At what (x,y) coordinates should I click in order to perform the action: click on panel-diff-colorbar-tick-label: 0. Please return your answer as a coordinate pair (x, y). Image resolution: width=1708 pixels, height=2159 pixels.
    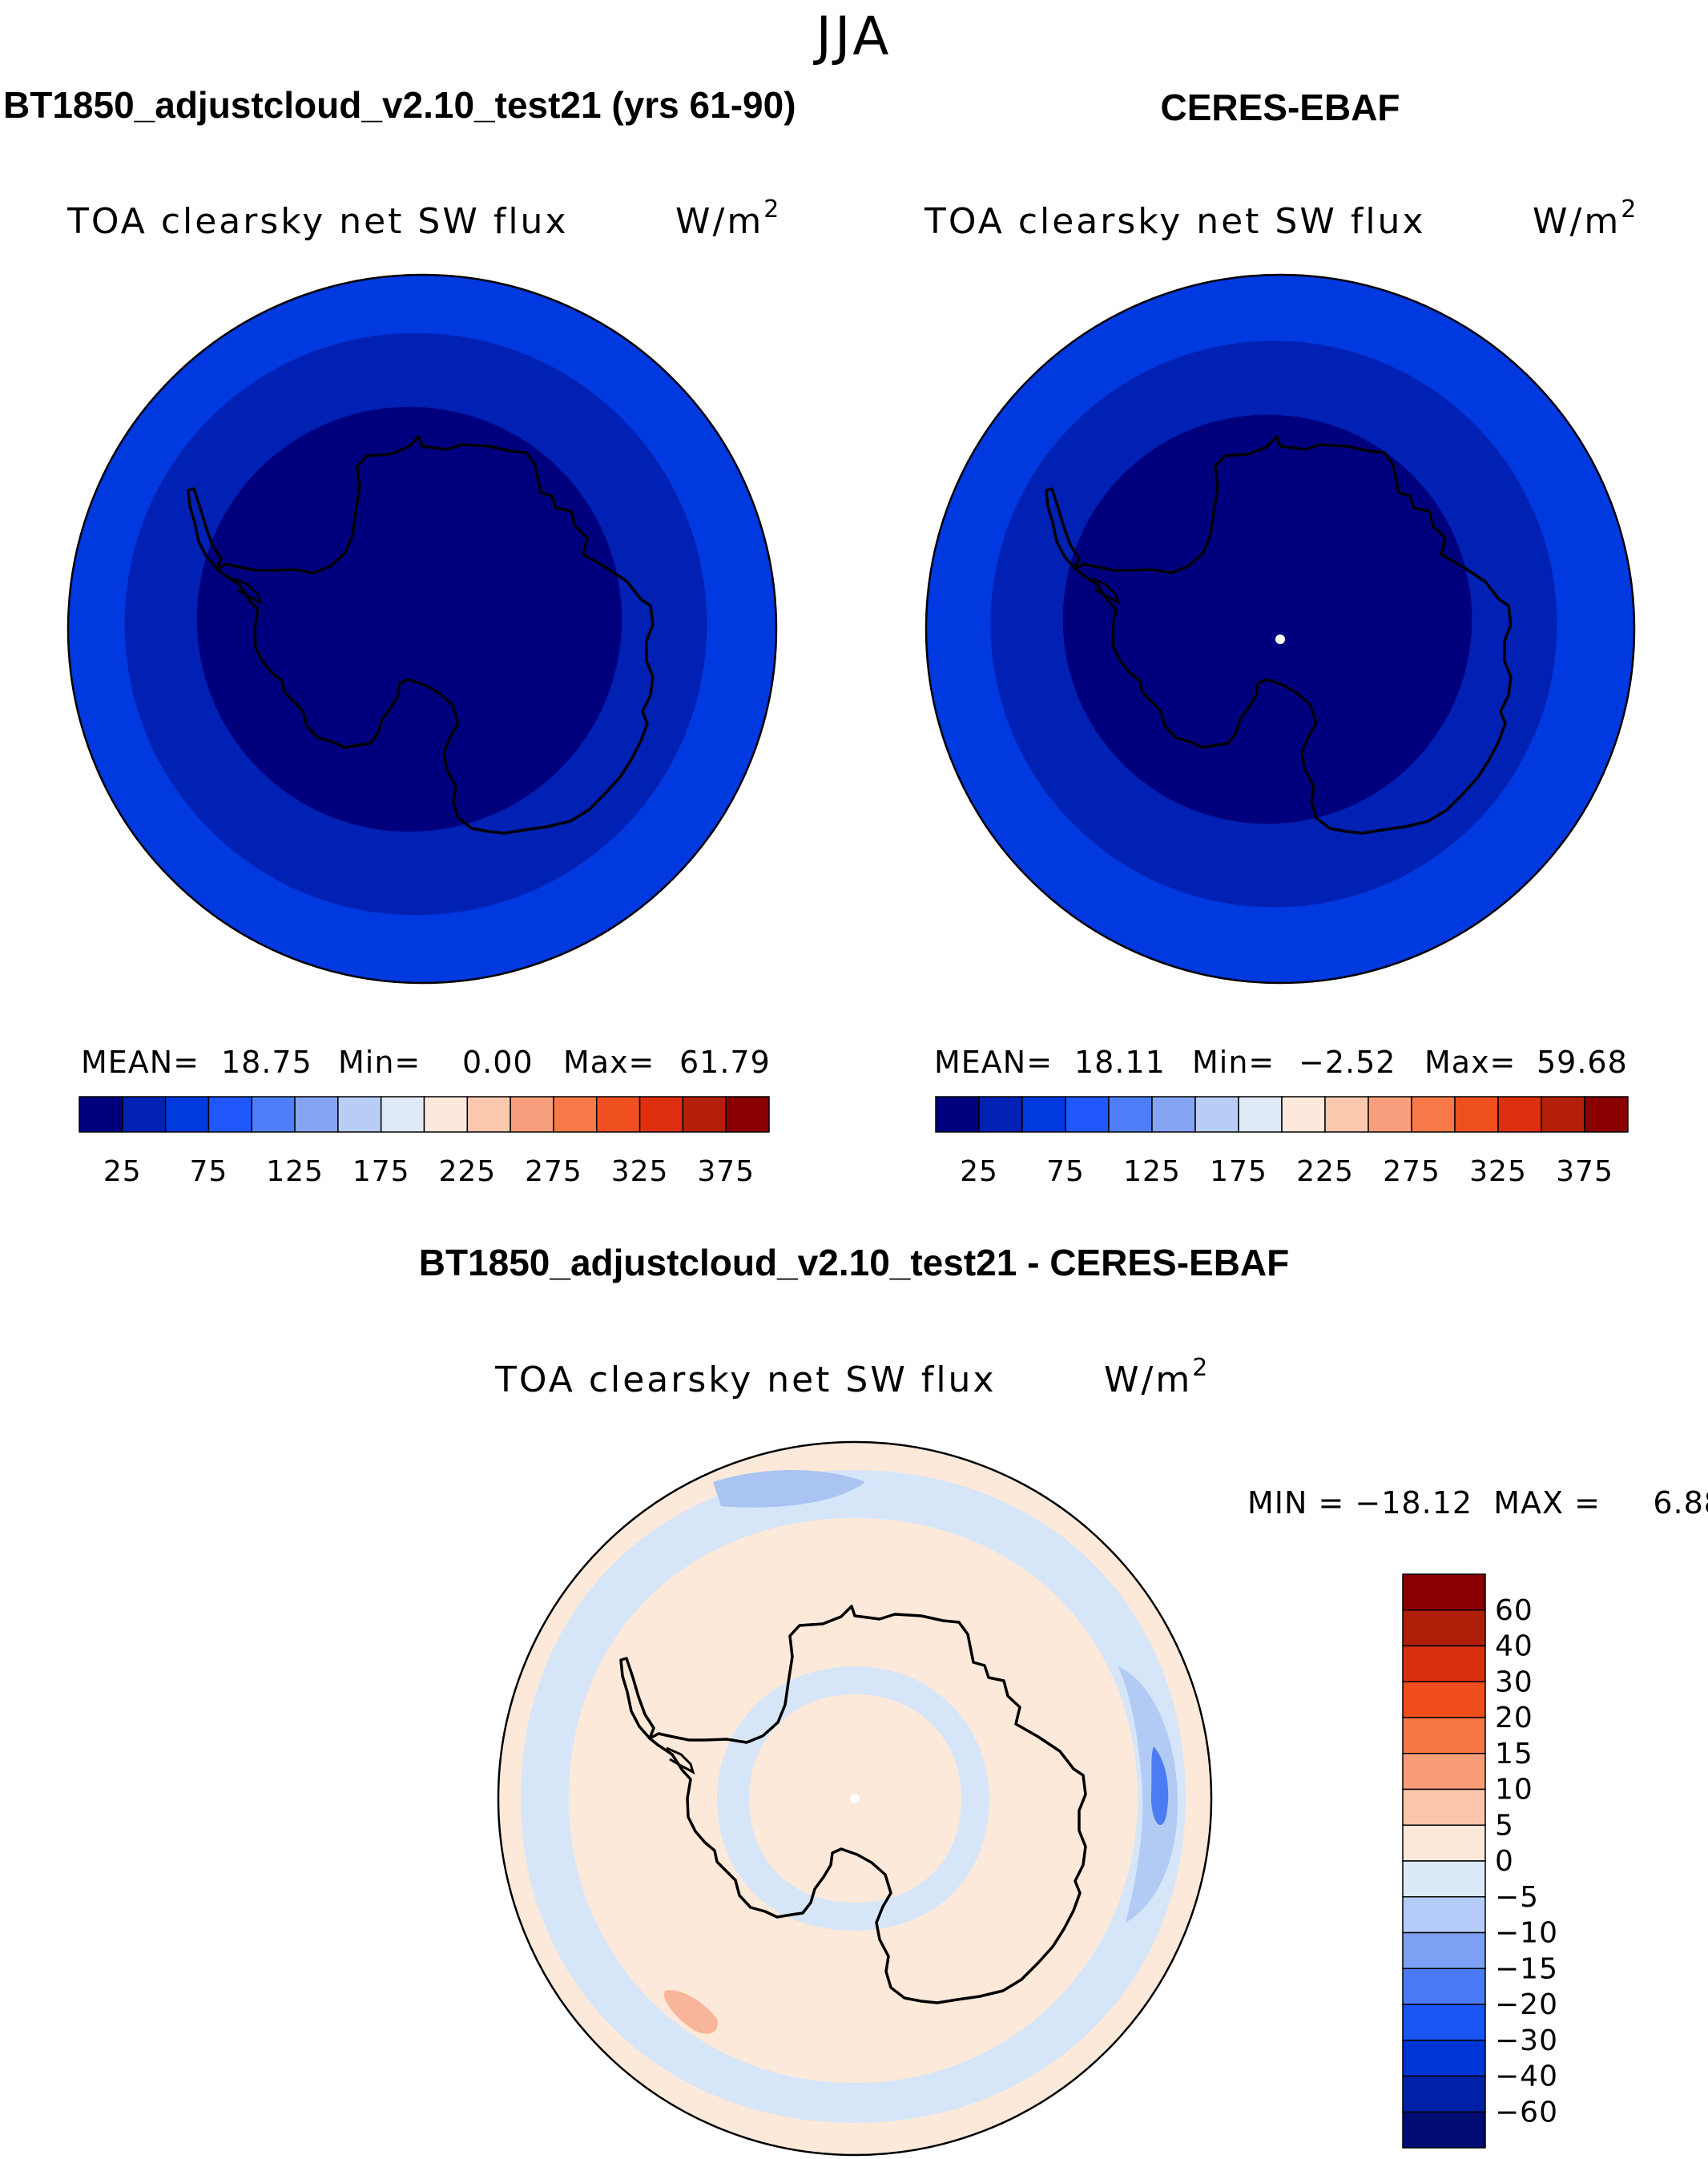
    Looking at the image, I should click on (1505, 1862).